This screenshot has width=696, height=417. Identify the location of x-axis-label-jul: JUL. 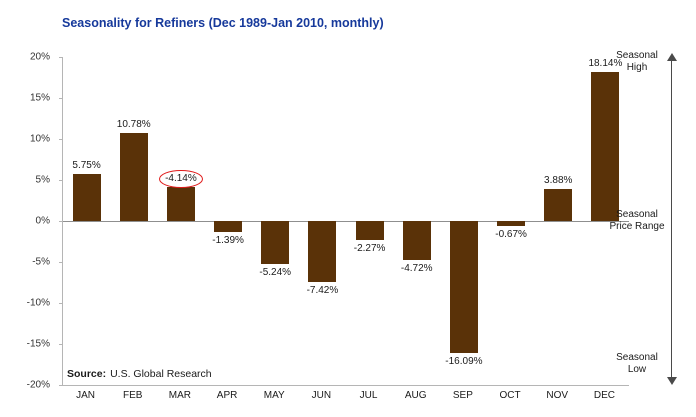
(368, 395).